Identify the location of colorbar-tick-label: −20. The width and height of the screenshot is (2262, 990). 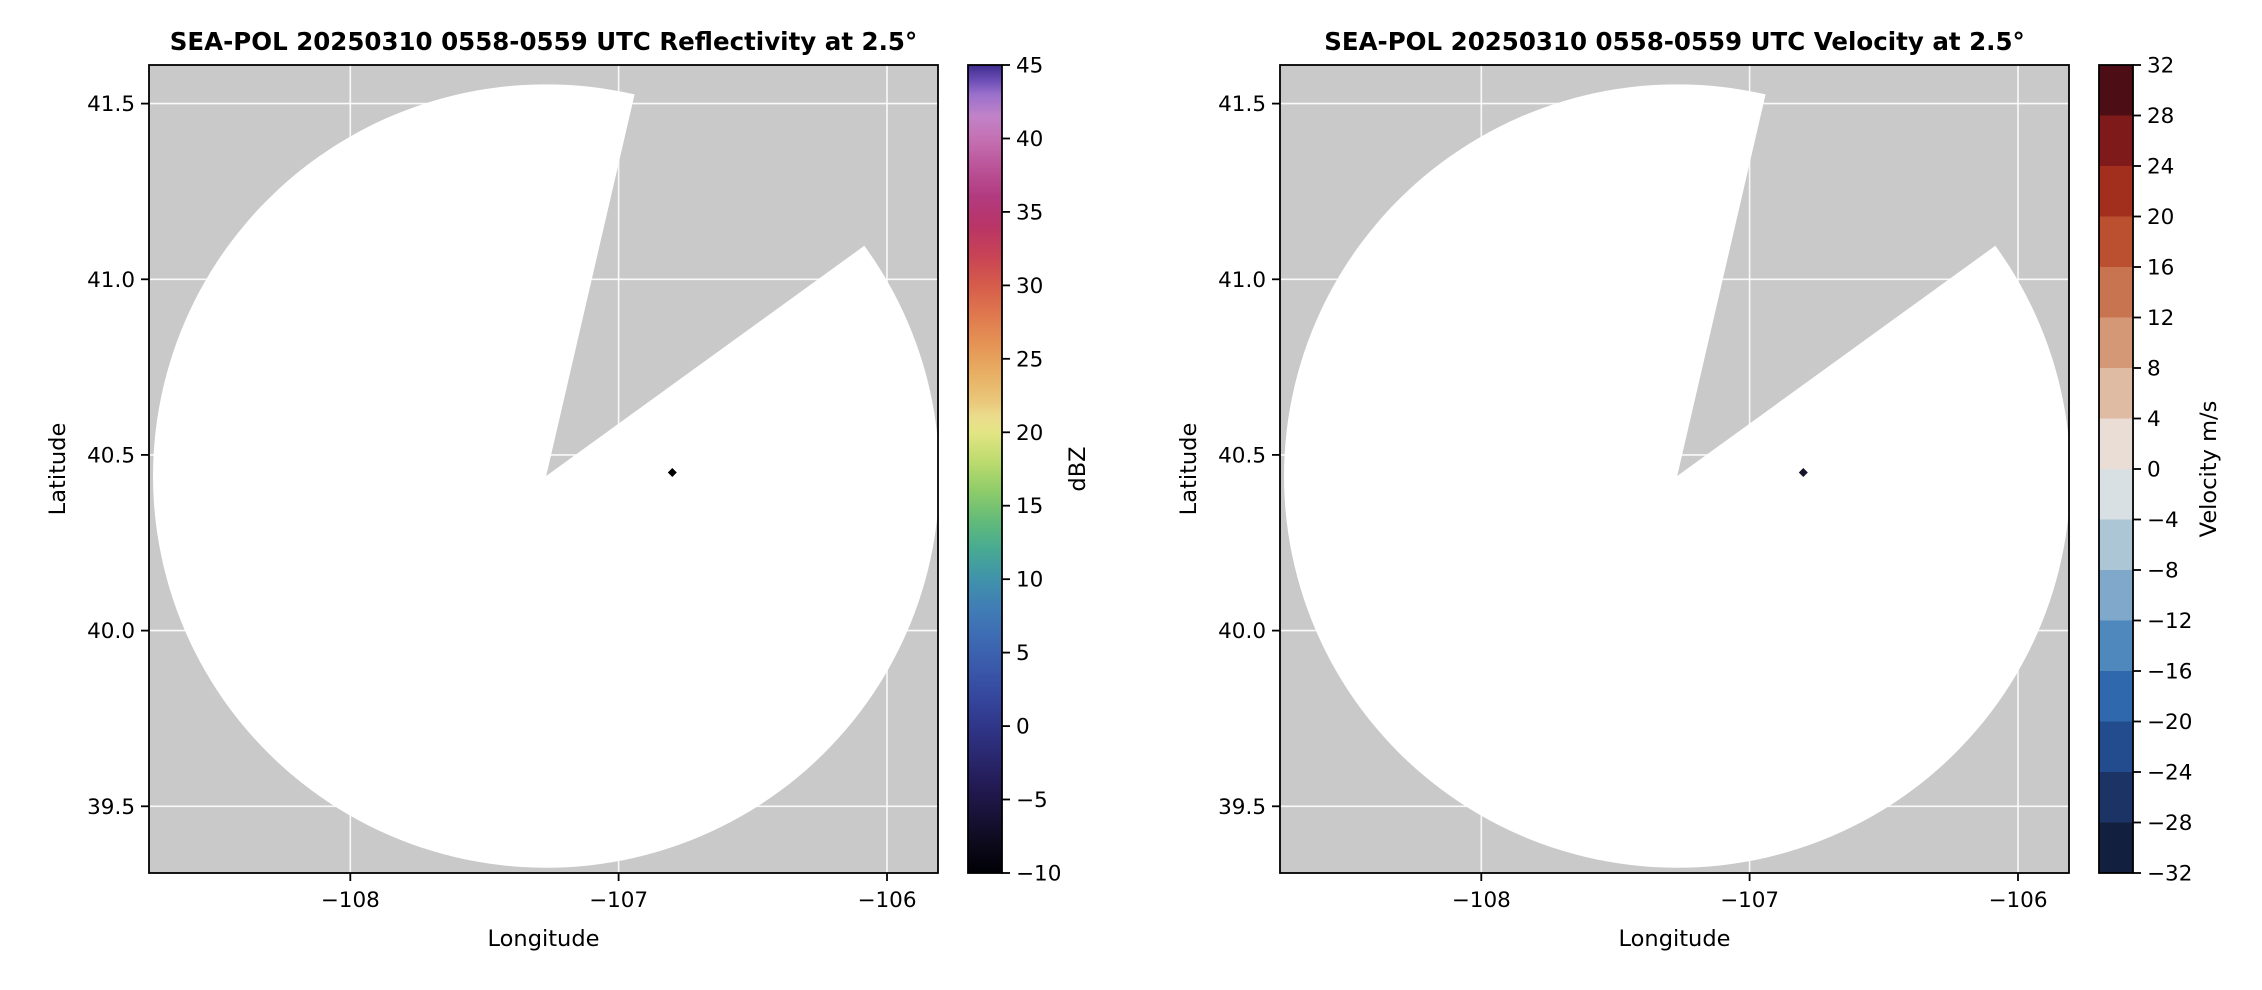
(2169, 722).